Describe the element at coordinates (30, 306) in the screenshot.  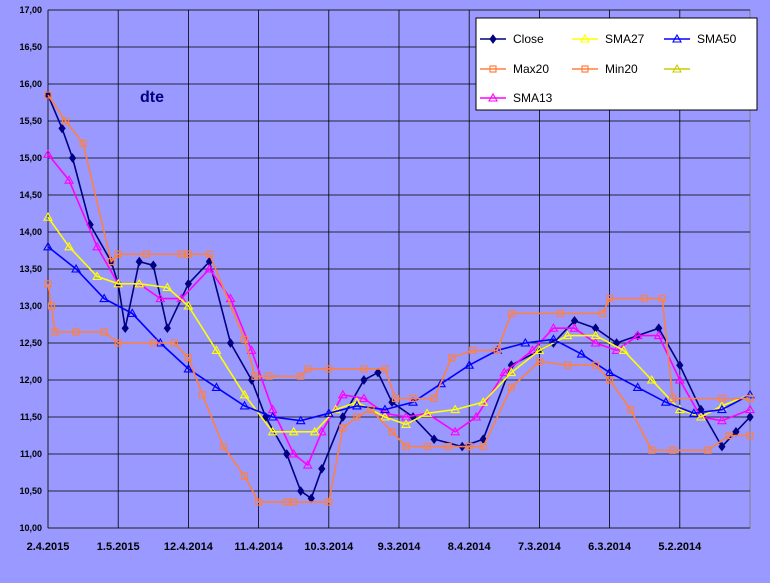
I see `y-tick-label: 13,00` at that location.